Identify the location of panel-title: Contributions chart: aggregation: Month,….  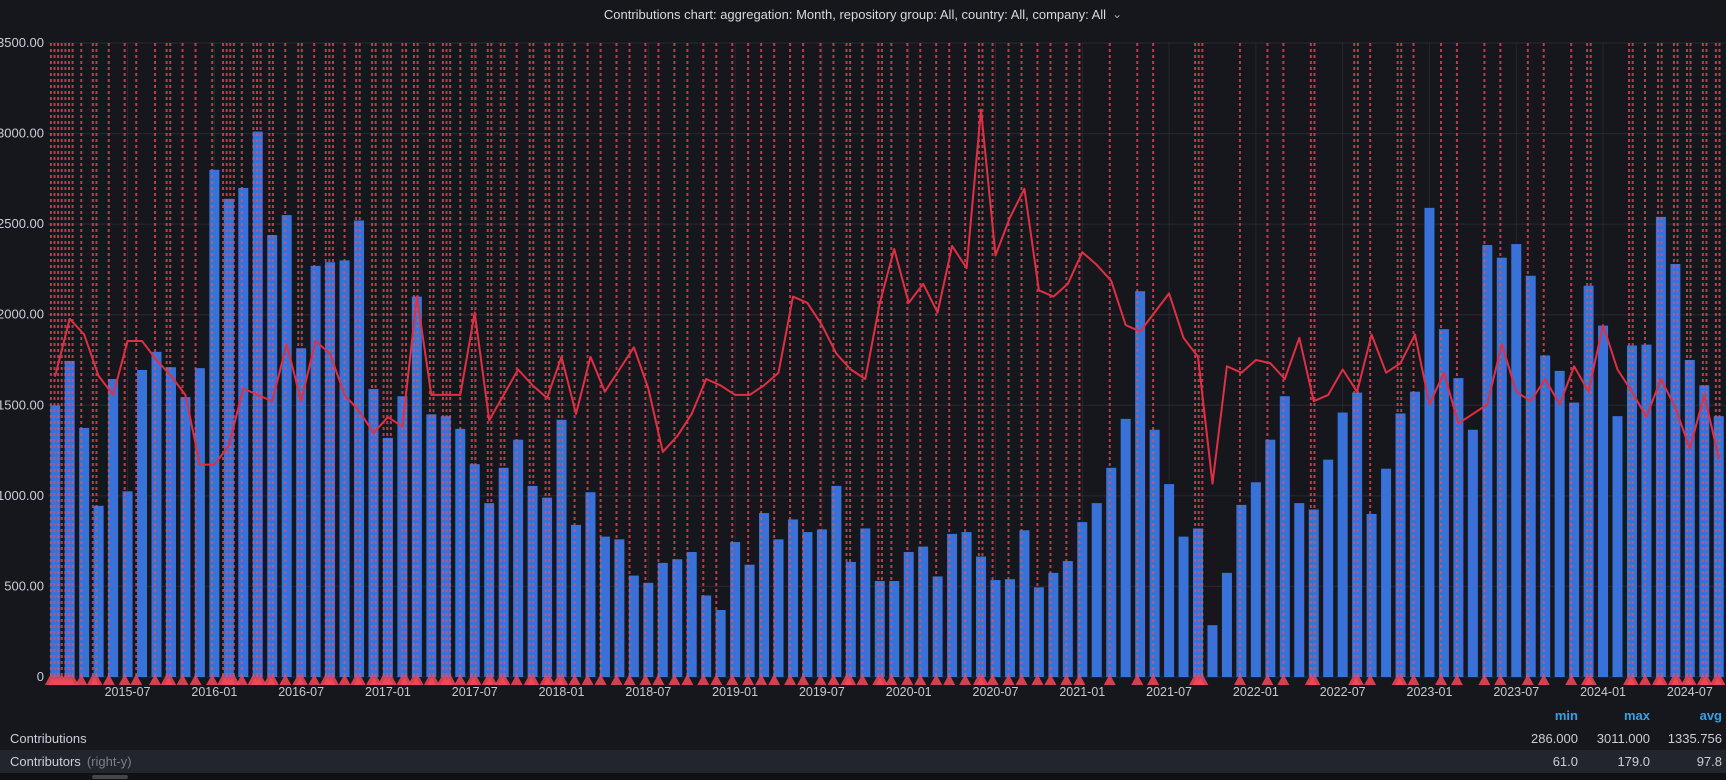
(855, 14).